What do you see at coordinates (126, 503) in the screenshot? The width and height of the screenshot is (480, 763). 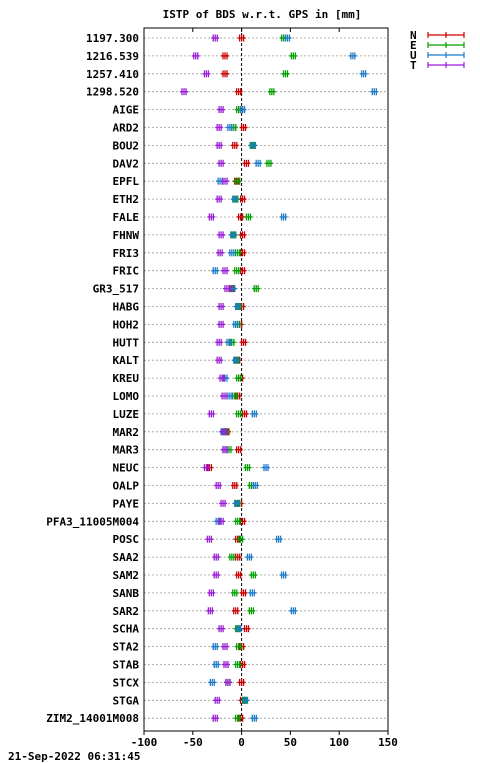 I see `category-label: PAYE` at bounding box center [126, 503].